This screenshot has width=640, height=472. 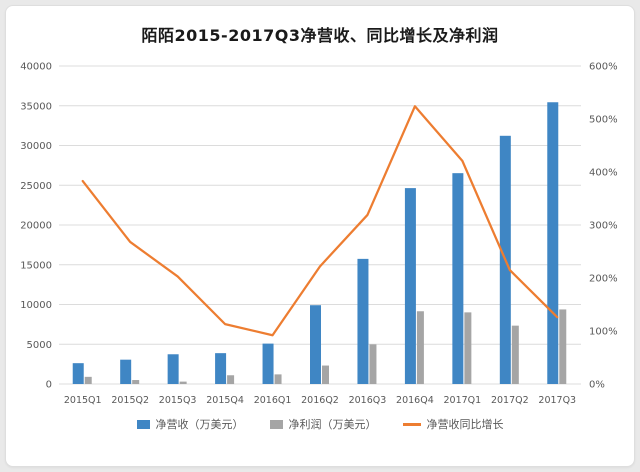 I want to click on x-axis-label: 2017Q3, so click(x=557, y=400).